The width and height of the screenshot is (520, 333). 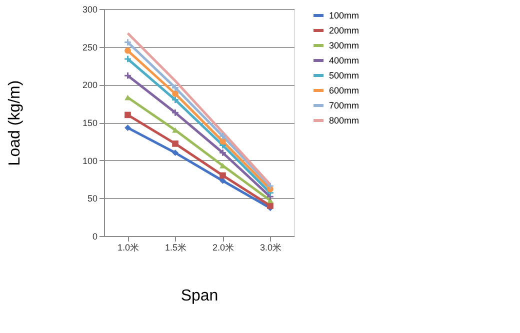 What do you see at coordinates (344, 105) in the screenshot?
I see `legend-label: 700mm` at bounding box center [344, 105].